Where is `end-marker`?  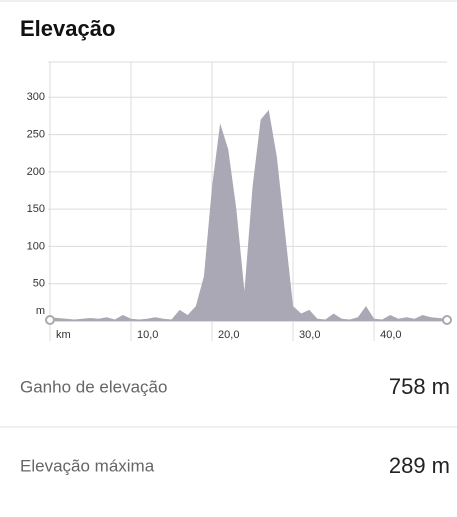 end-marker is located at coordinates (447, 320).